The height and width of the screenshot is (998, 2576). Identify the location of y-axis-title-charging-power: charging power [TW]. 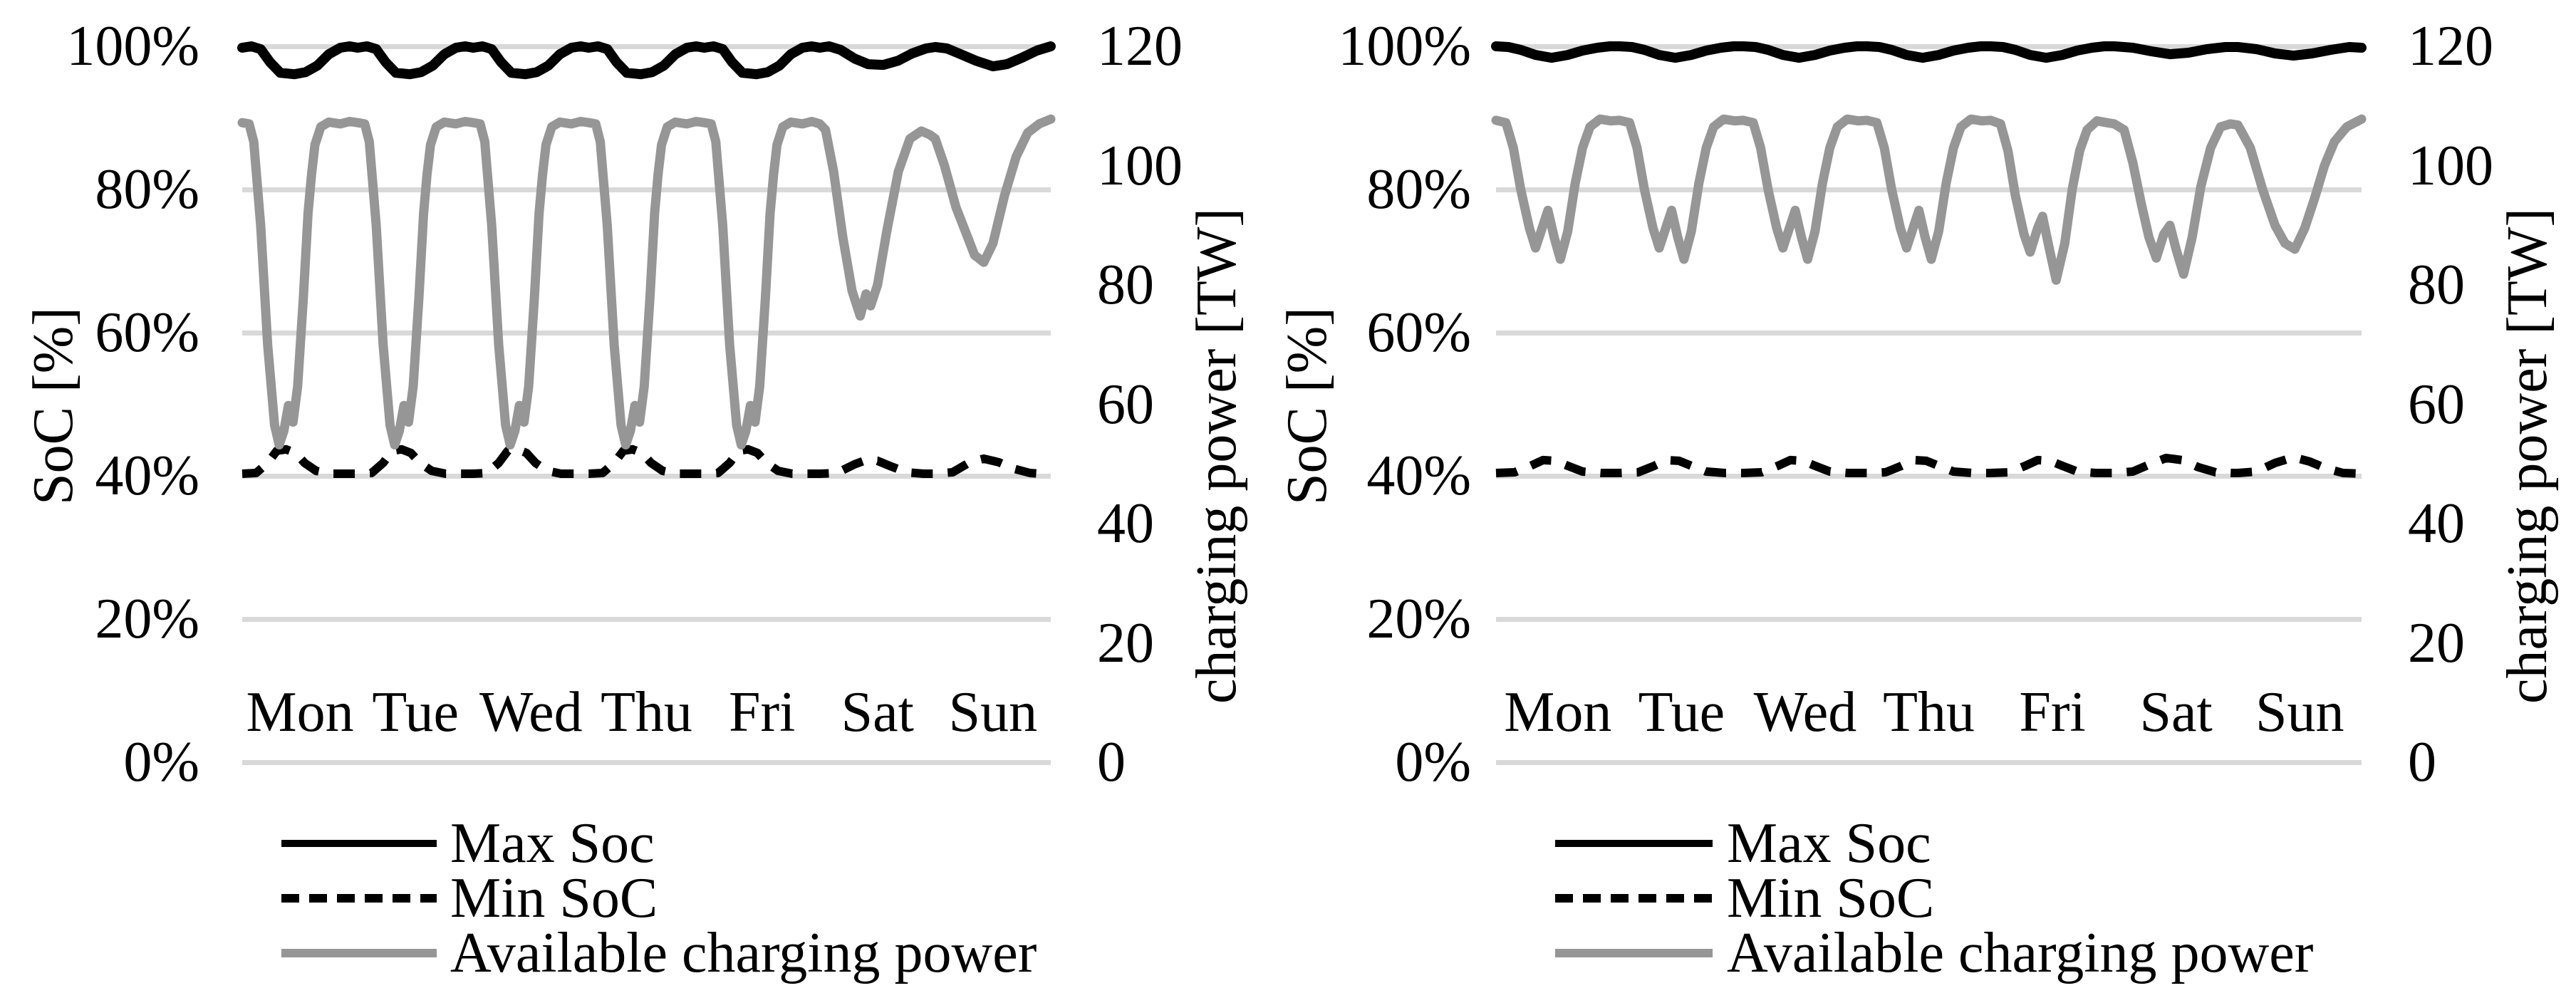
(2527, 456).